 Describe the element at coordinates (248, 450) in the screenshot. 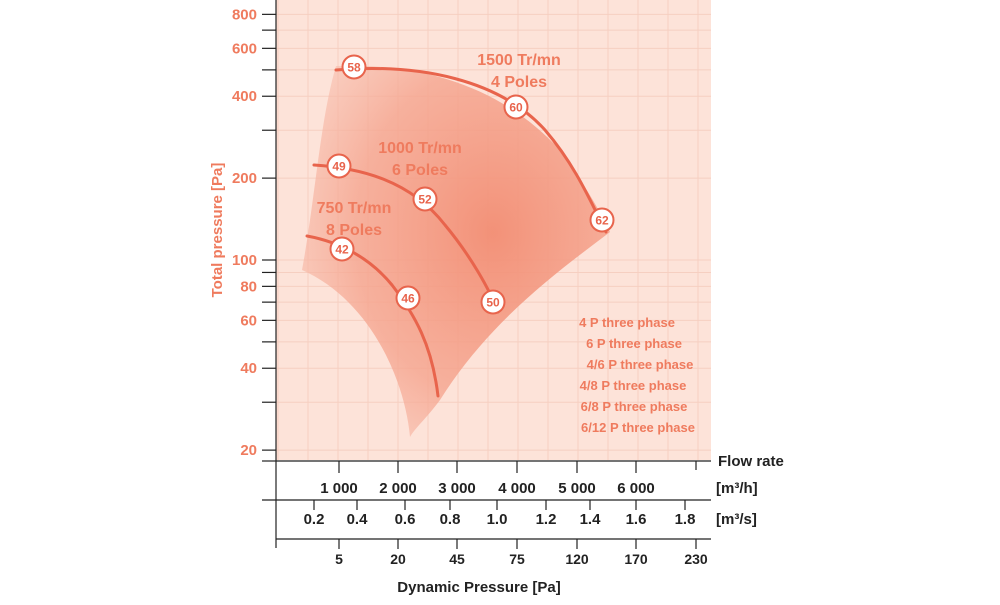

I see `y-tick-label: 20` at that location.